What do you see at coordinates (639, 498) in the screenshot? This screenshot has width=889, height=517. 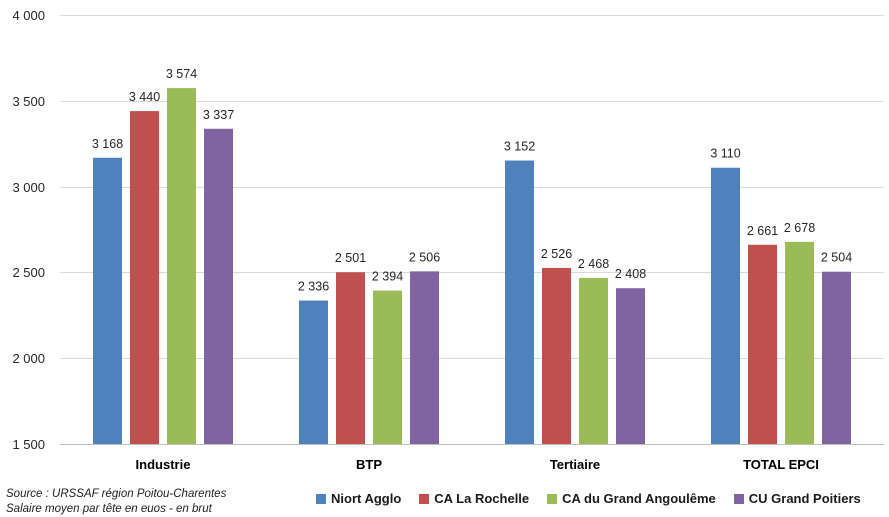 I see `legend-label: CA du Grand Angoulême` at bounding box center [639, 498].